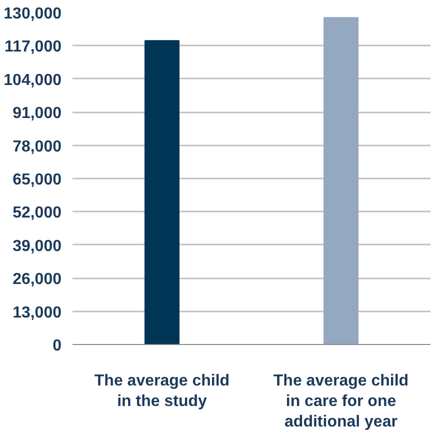  I want to click on y-tick-label: 104,000, so click(33, 80).